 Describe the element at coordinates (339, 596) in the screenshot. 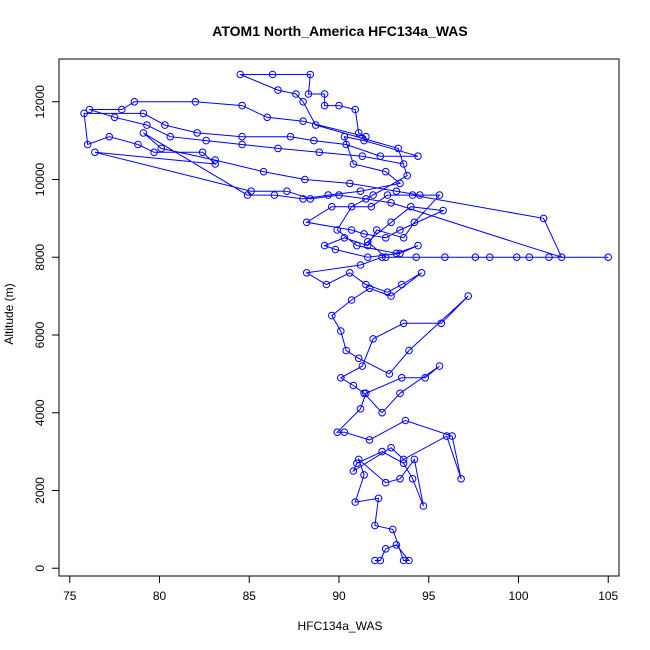

I see `x-tick-label: 90` at that location.